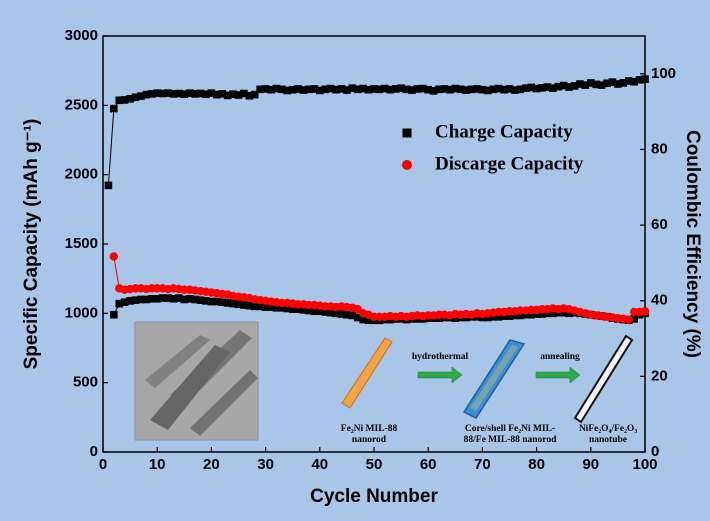 The height and width of the screenshot is (521, 710). What do you see at coordinates (659, 300) in the screenshot?
I see `y2-tick-label: 40` at bounding box center [659, 300].